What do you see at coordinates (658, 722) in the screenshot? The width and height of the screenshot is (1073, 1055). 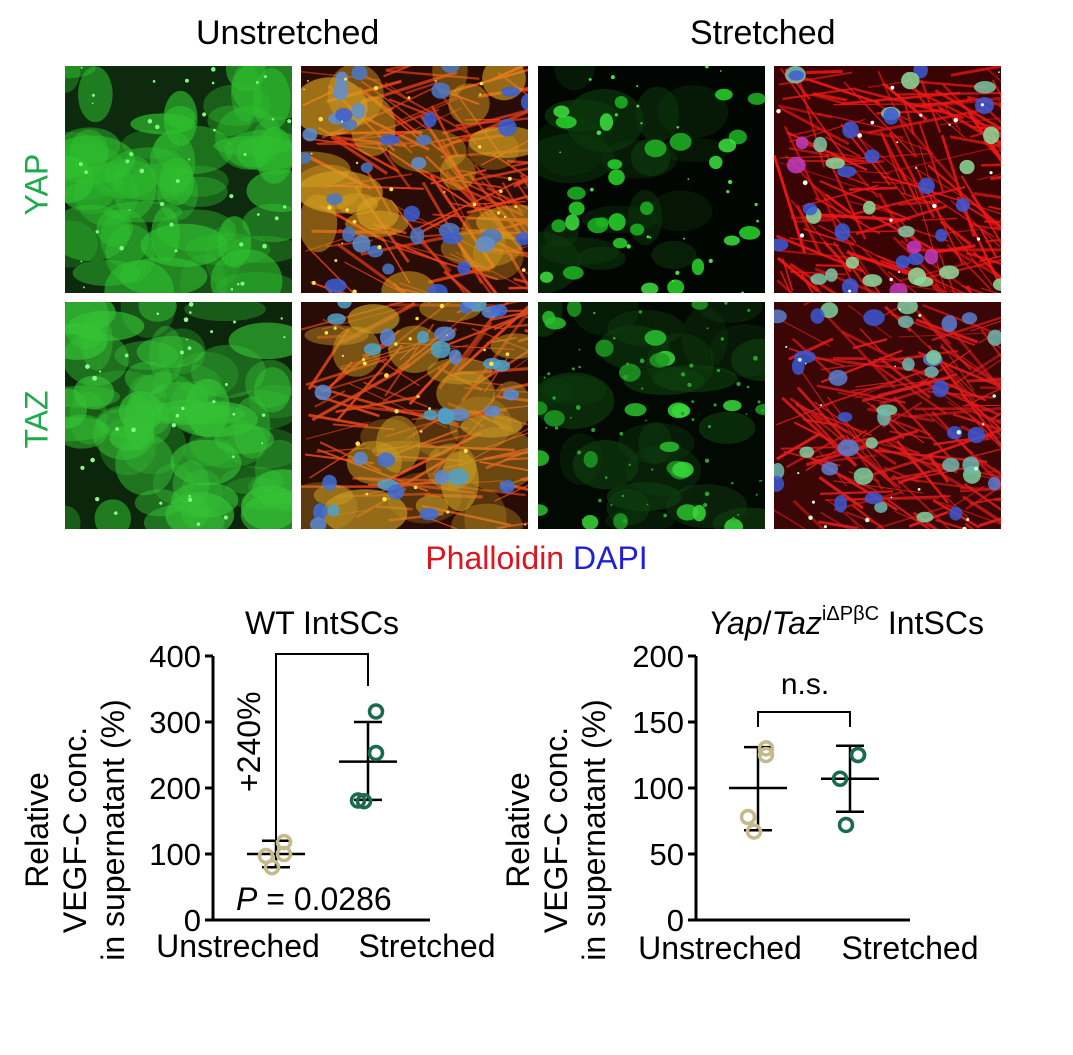 I see `chart2-ytick-label-3: 150` at bounding box center [658, 722].